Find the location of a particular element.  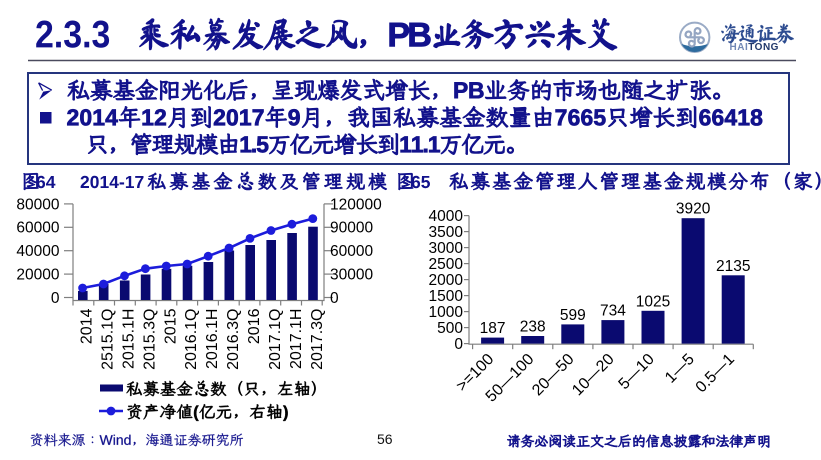

svg-text: 238 is located at coordinates (533, 327).